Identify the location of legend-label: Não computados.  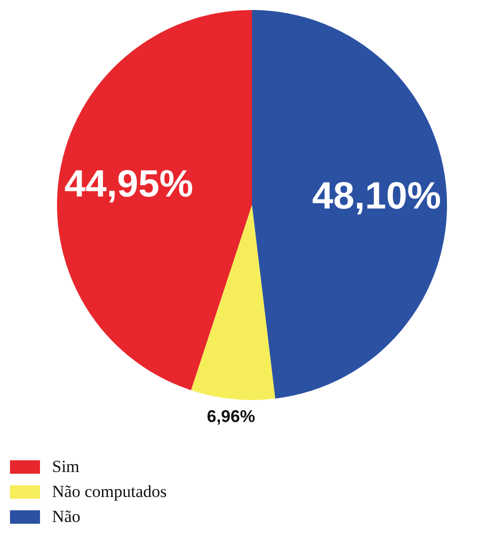
(109, 491).